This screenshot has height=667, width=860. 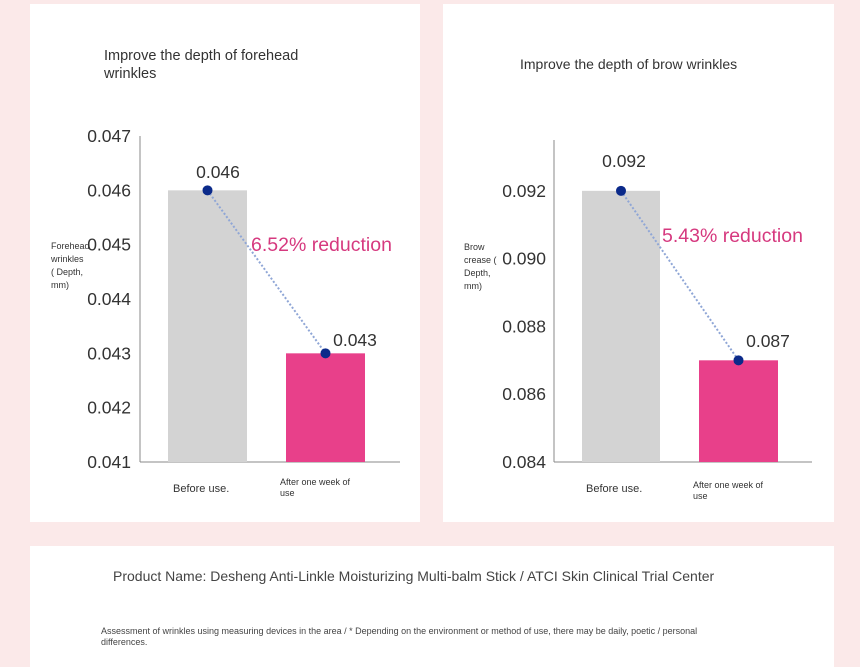 I want to click on y-tick-label: 0.044, so click(x=109, y=299).